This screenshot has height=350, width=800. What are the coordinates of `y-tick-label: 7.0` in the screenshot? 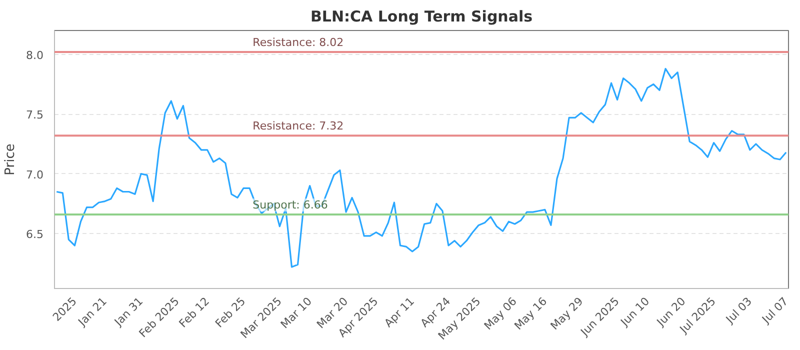 It's located at (35, 175).